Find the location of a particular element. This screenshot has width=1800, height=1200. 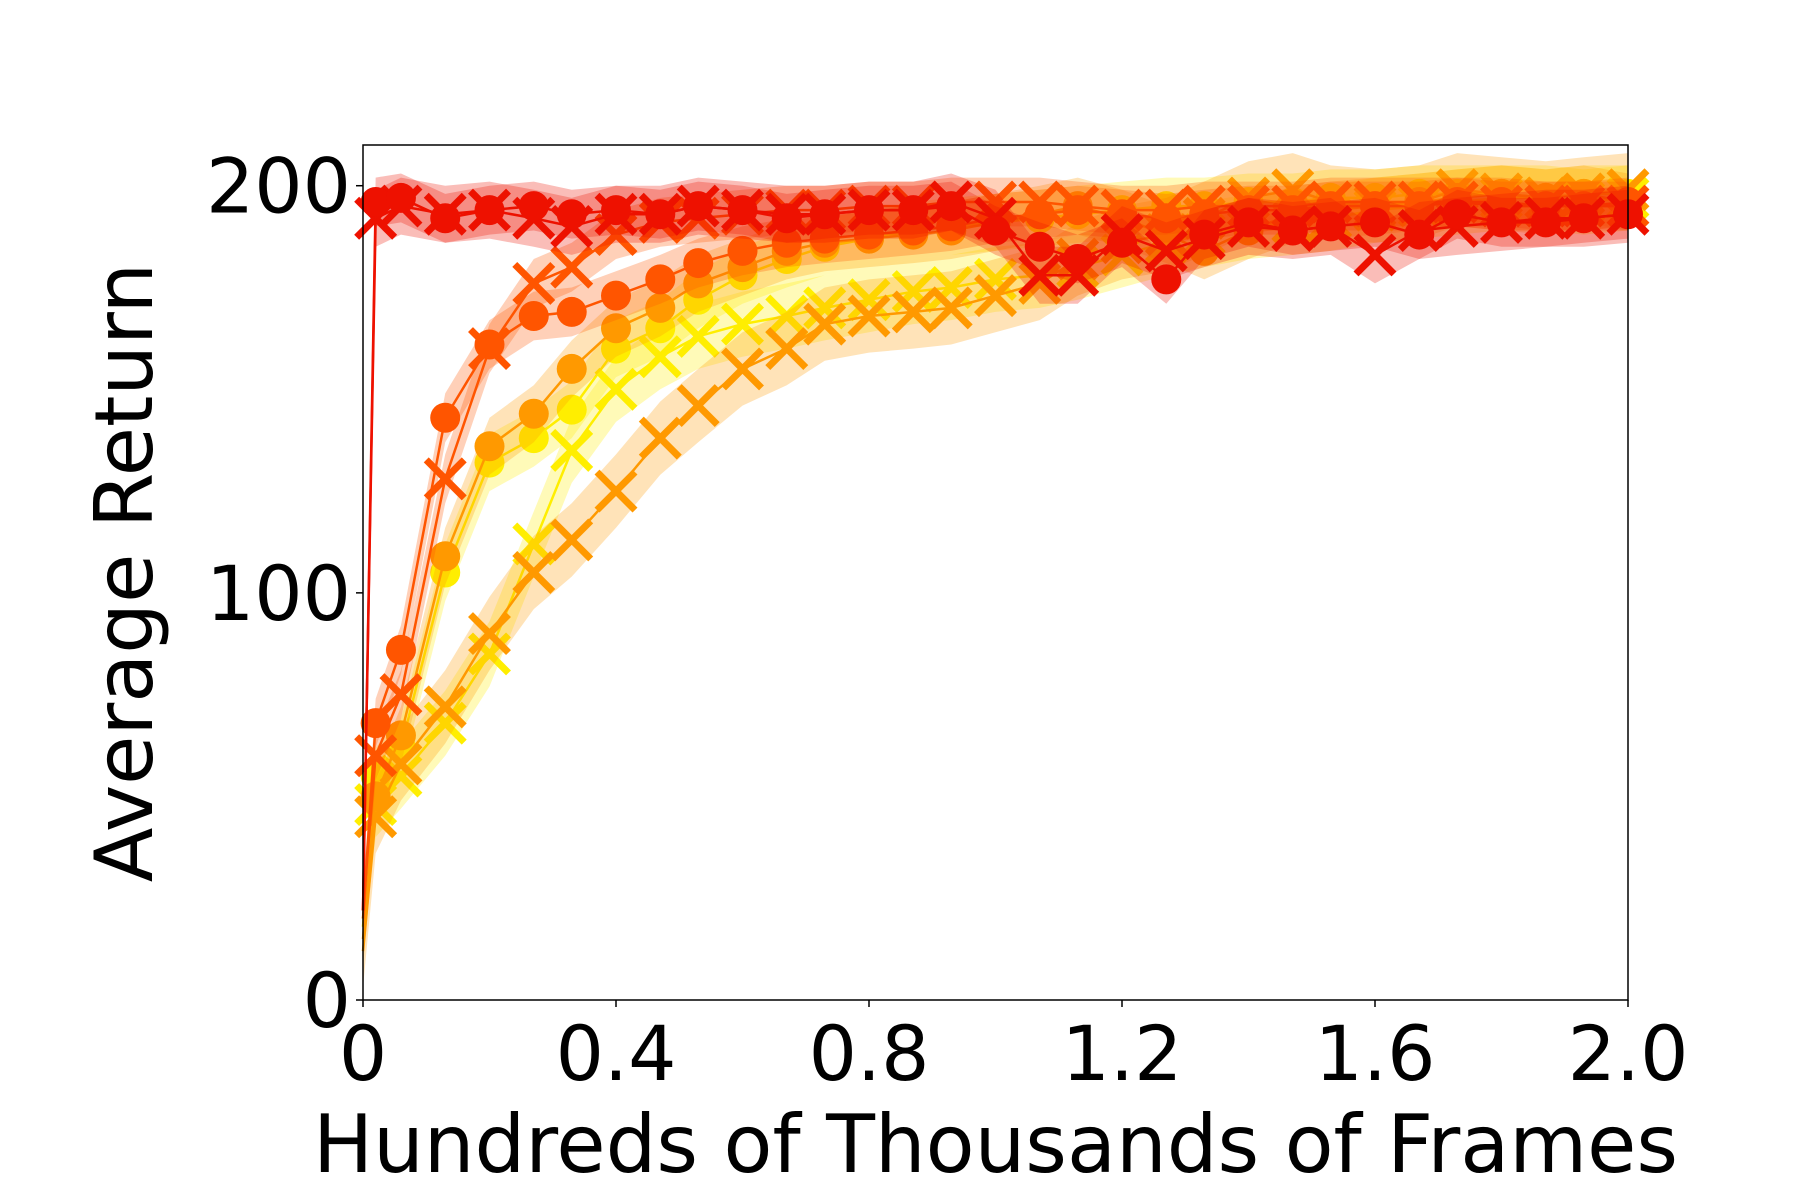

series-0-point-15-stroke-b is located at coordinates (951, 287).